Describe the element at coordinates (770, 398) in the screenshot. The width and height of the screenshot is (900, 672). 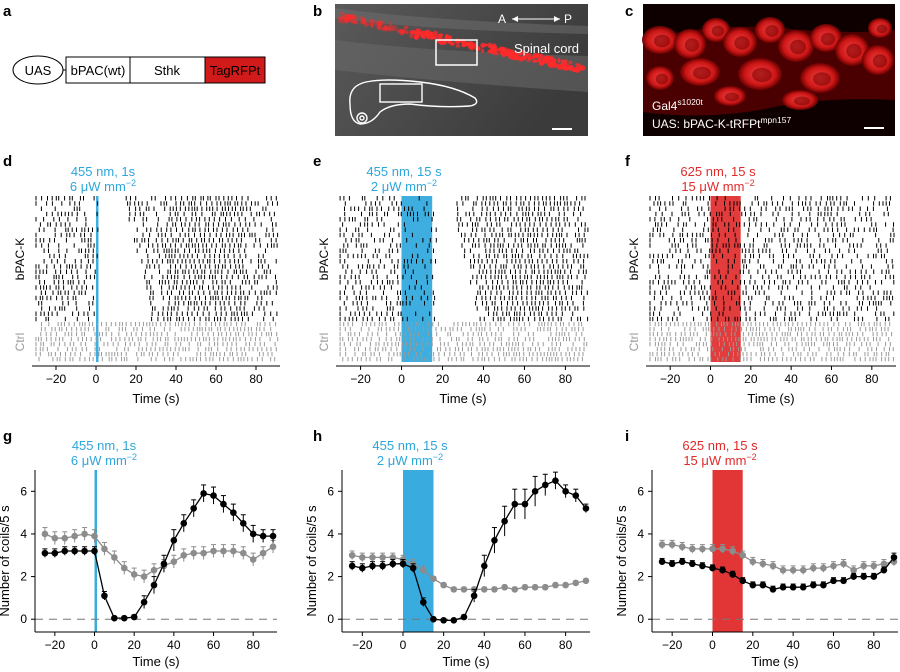
I see `x-axis-label: Time (s)` at that location.